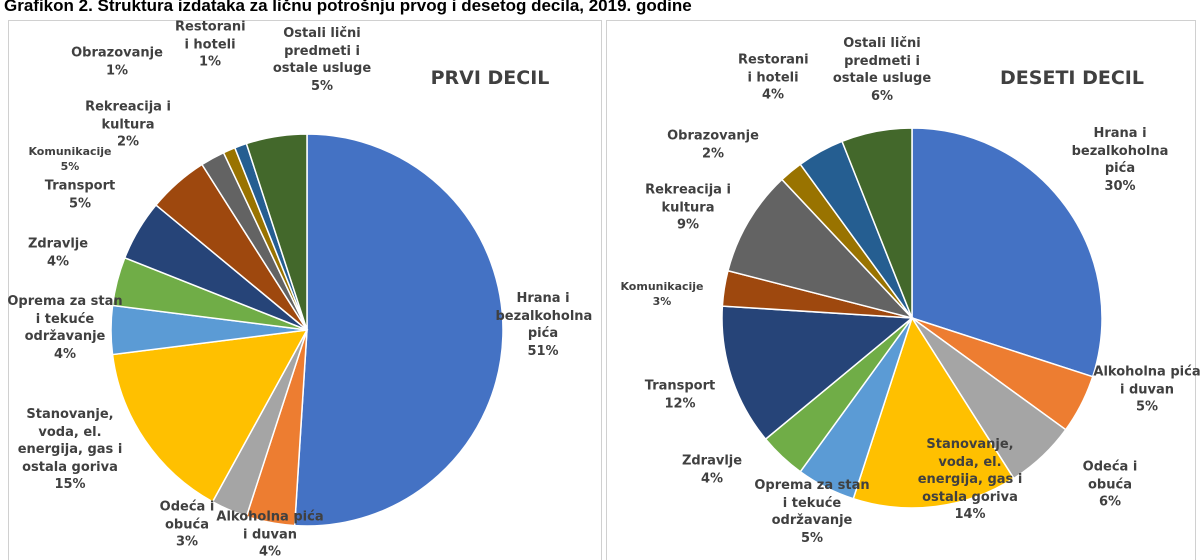 The image size is (1200, 560). What do you see at coordinates (1120, 186) in the screenshot?
I see `value-label: 30%` at bounding box center [1120, 186].